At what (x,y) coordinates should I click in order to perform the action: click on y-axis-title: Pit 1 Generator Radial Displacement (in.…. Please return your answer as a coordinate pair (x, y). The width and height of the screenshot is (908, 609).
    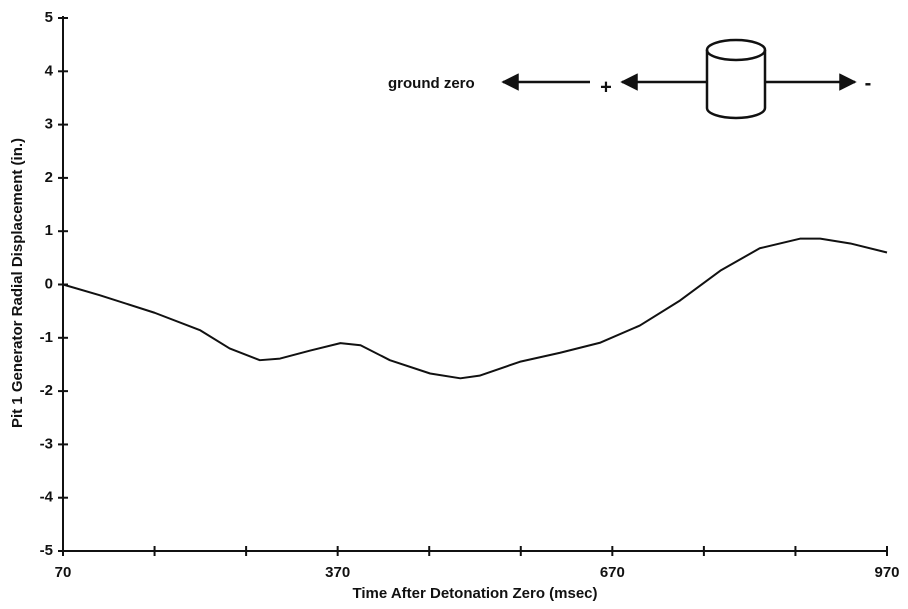
    Looking at the image, I should click on (17, 283).